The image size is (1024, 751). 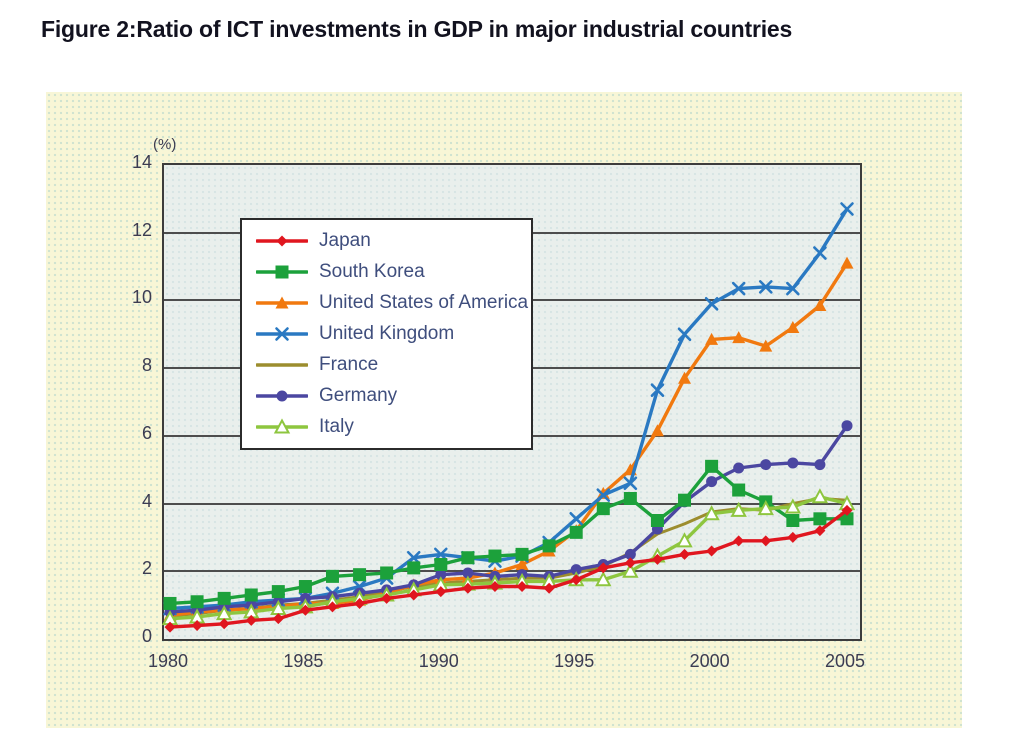 What do you see at coordinates (508, 568) in the screenshot?
I see `series-japan` at bounding box center [508, 568].